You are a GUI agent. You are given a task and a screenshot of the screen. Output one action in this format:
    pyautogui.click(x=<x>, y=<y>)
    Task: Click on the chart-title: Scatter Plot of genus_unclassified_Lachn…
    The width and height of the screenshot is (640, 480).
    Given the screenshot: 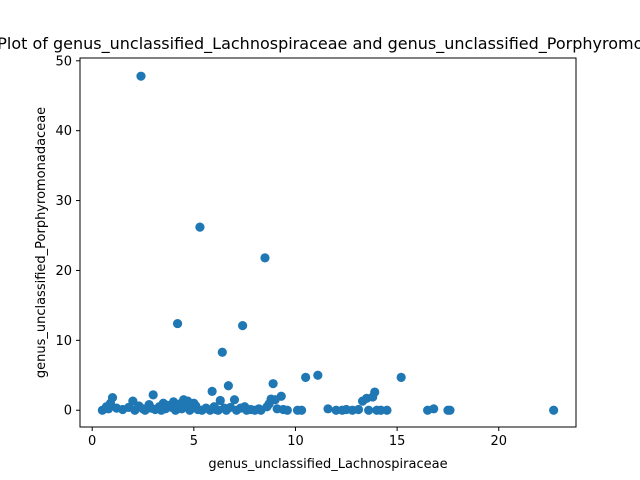 What is the action you would take?
    pyautogui.click(x=320, y=44)
    